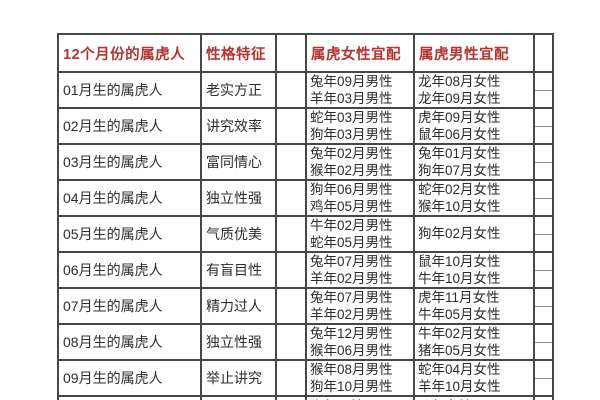  What do you see at coordinates (239, 91) in the screenshot?
I see `row-trait: 老实方正` at bounding box center [239, 91].